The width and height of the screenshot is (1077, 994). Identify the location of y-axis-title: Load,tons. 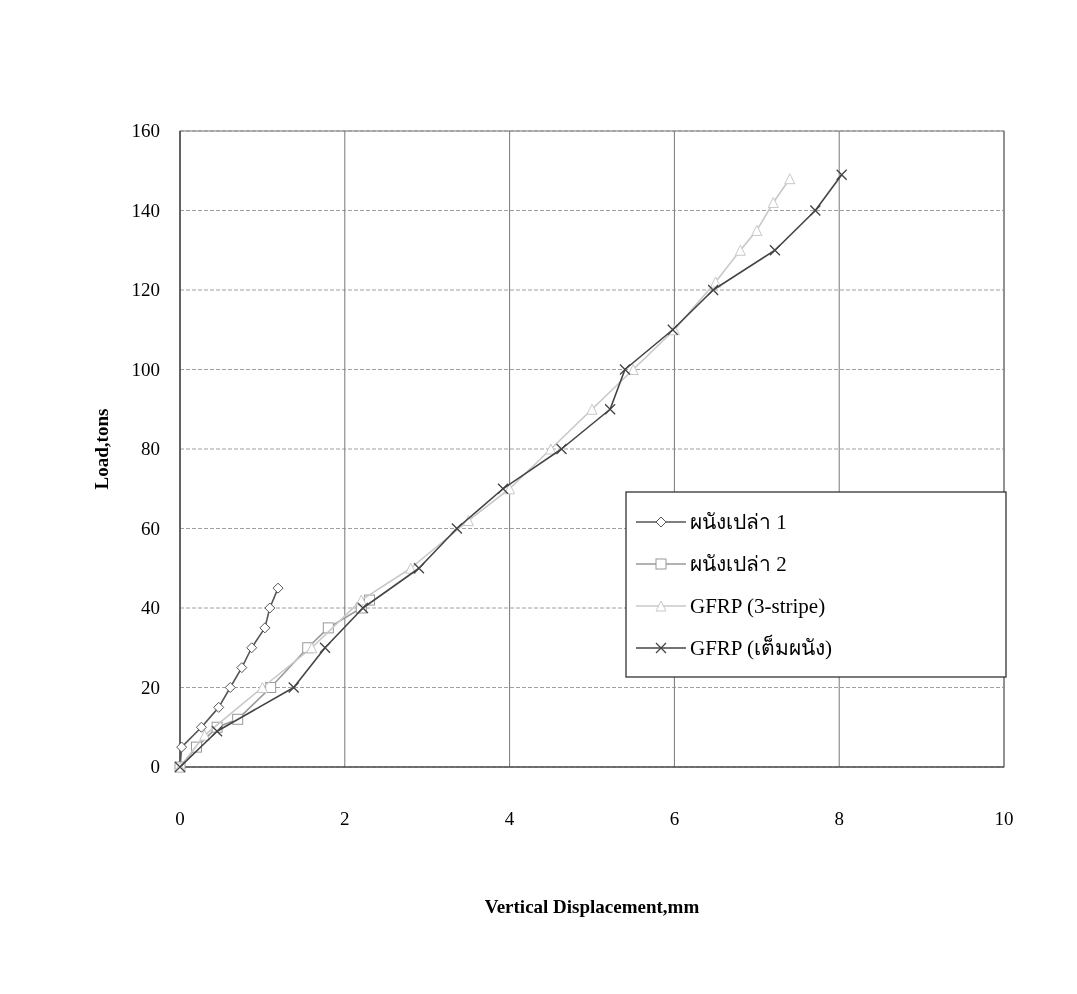
(101, 449).